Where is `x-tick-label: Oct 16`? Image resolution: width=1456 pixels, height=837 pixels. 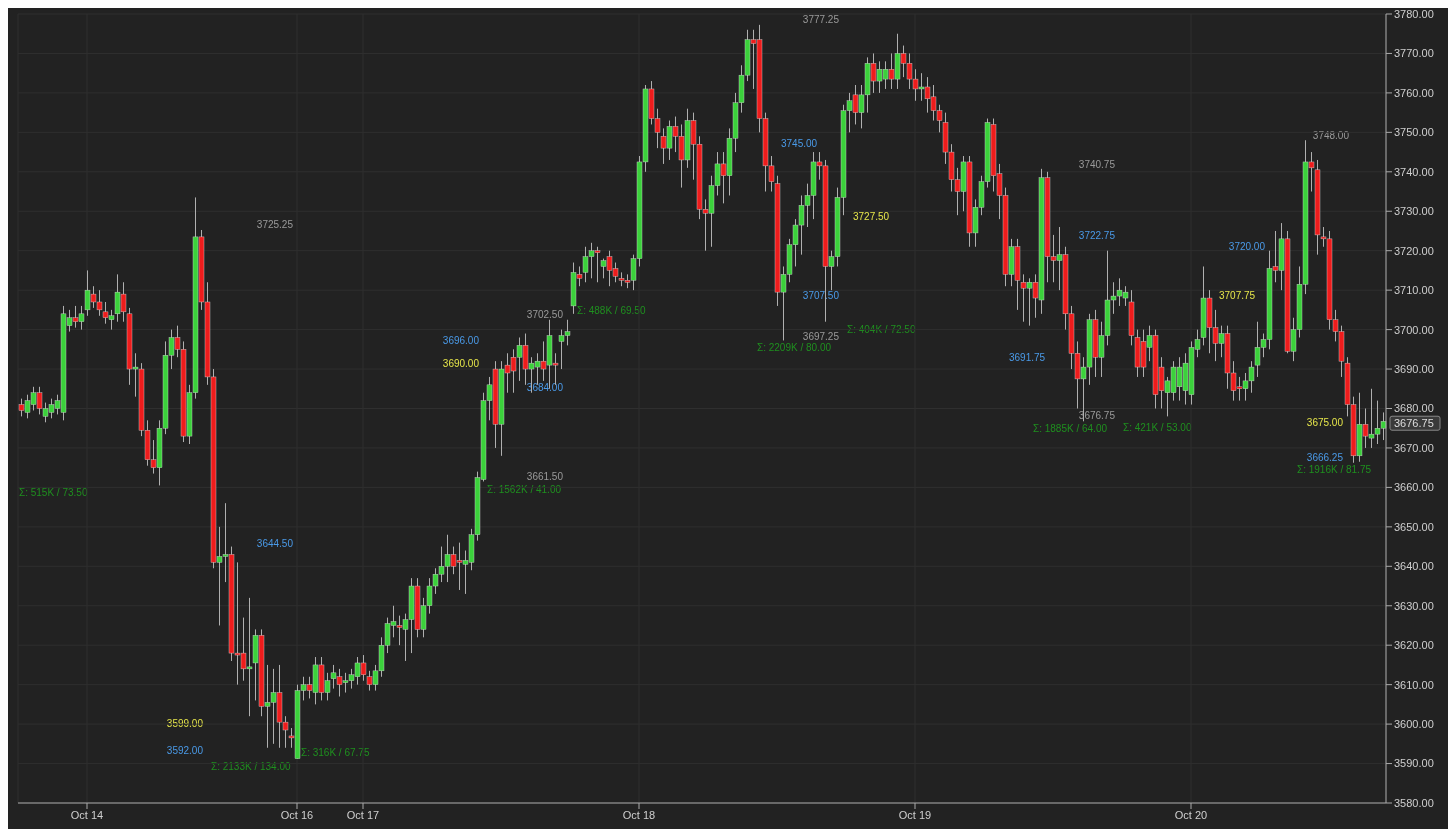 x-tick-label: Oct 16 is located at coordinates (297, 814).